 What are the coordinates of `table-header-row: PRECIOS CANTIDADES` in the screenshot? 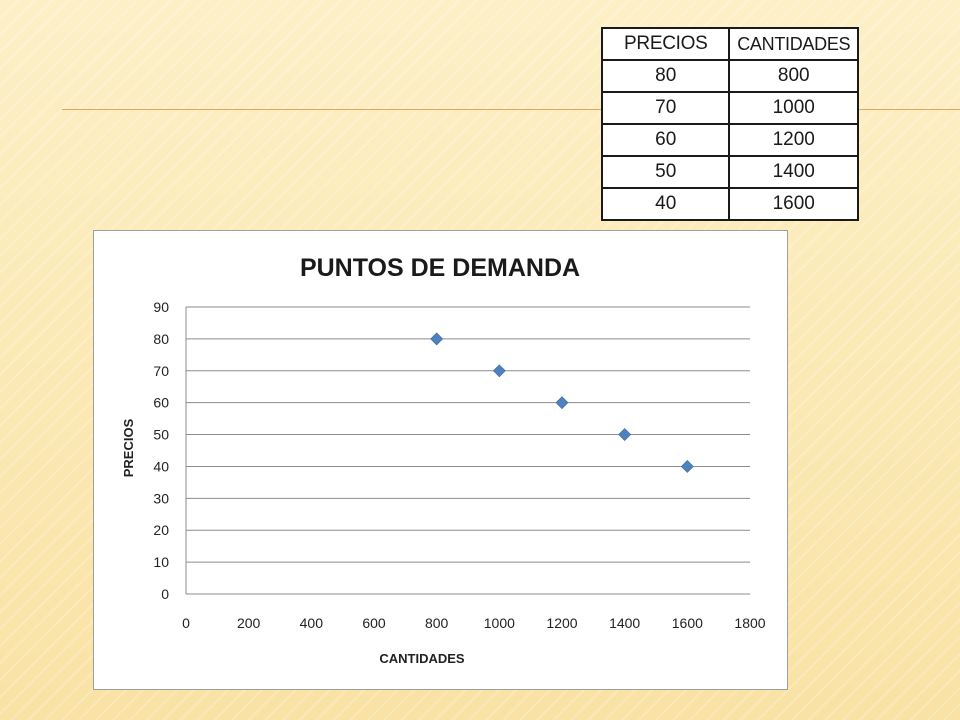 It's located at (729, 44).